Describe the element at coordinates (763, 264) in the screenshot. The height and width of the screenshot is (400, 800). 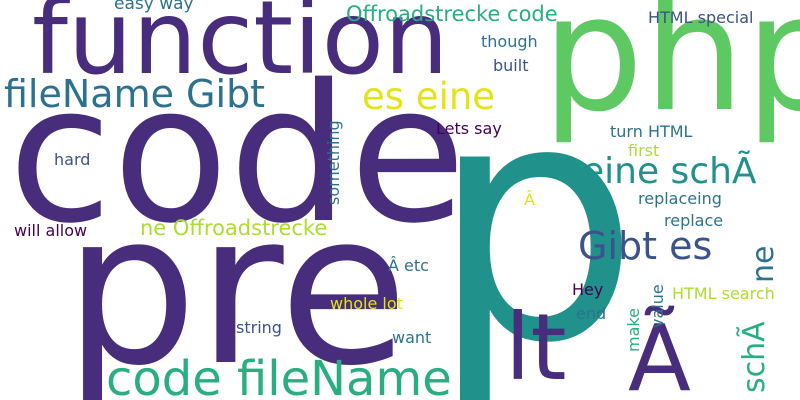
I see `word-ne: ne` at that location.